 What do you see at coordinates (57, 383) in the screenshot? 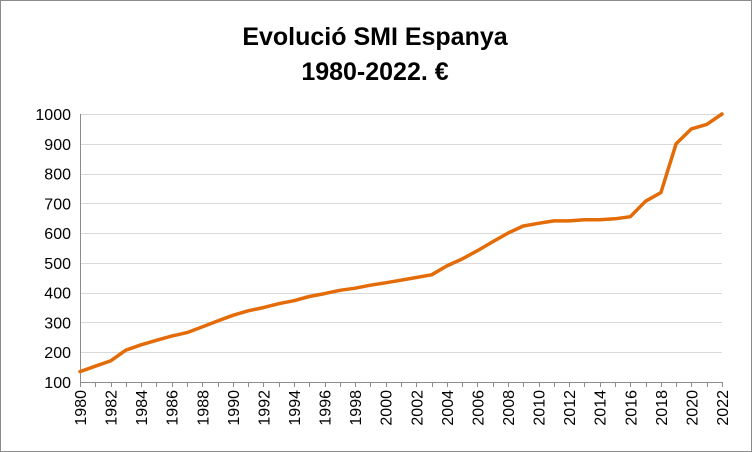
I see `y-tick-label: 100` at bounding box center [57, 383].